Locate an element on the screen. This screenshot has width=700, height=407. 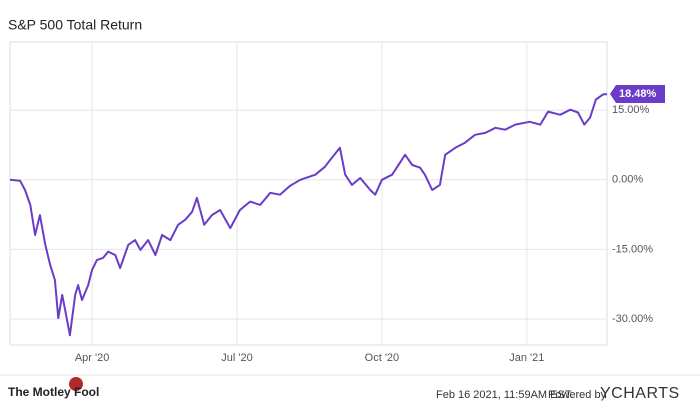
value-label-box is located at coordinates (637, 94).